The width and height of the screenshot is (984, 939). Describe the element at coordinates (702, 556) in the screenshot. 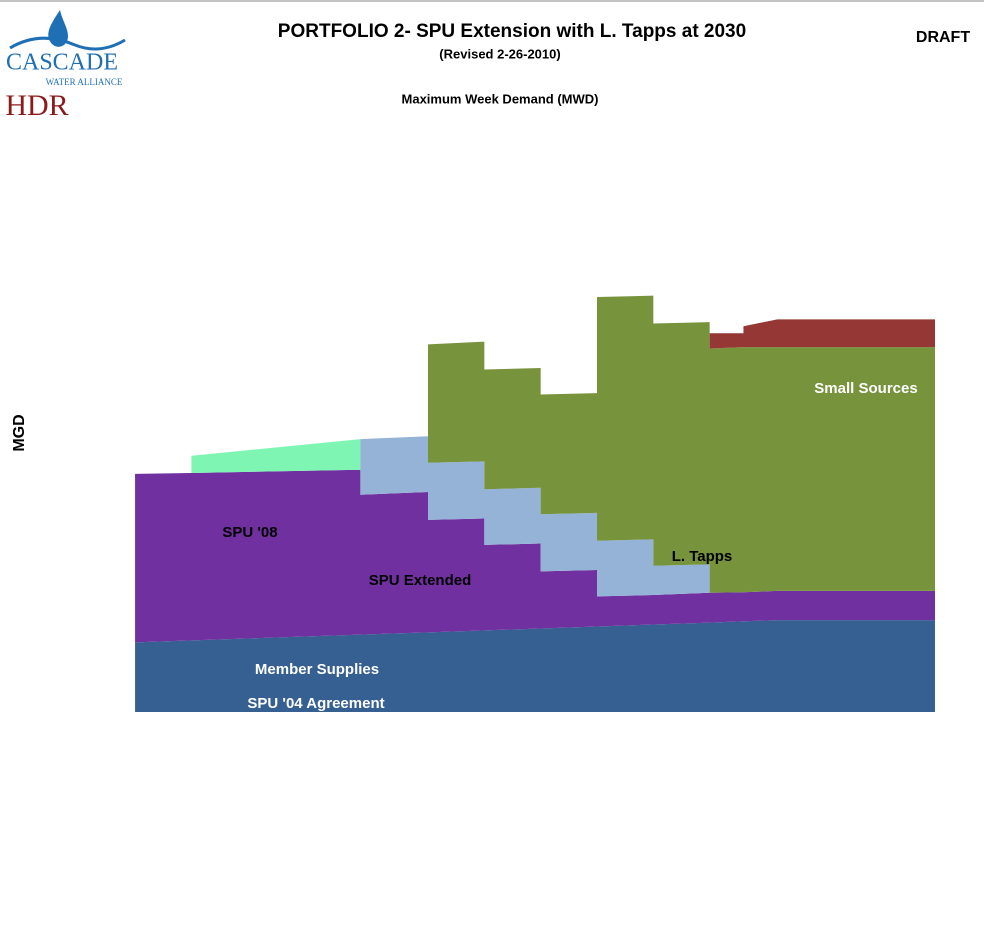

I see `area-label: L. Tapps` at that location.